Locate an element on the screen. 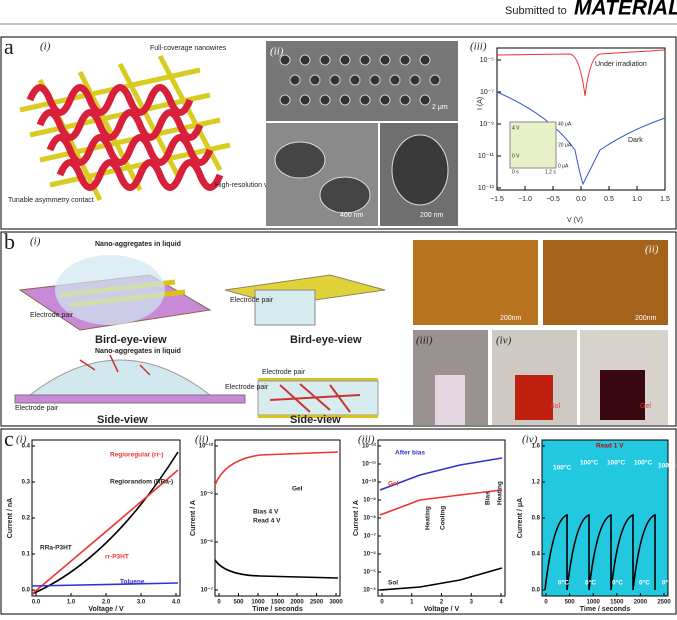  axis-label: Voltage / V is located at coordinates (106, 609).